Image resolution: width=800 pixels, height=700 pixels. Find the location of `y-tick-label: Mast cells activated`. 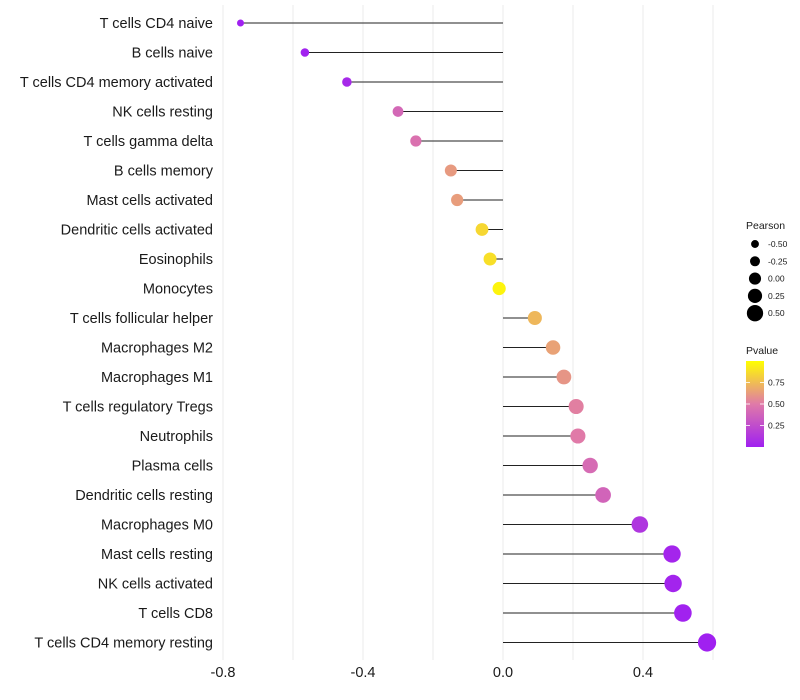

y-tick-label: Mast cells activated is located at coordinates (149, 201).